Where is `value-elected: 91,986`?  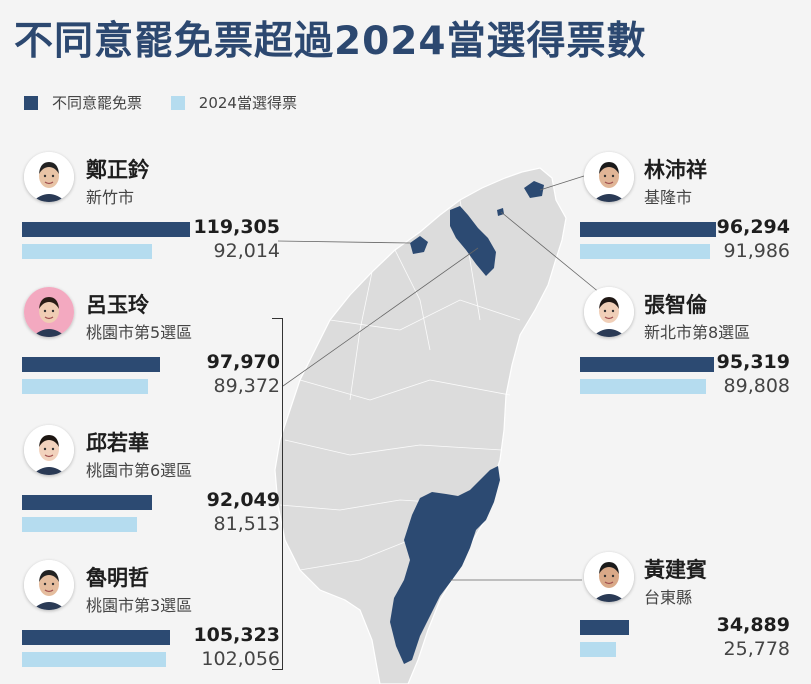 value-elected: 91,986 is located at coordinates (756, 251).